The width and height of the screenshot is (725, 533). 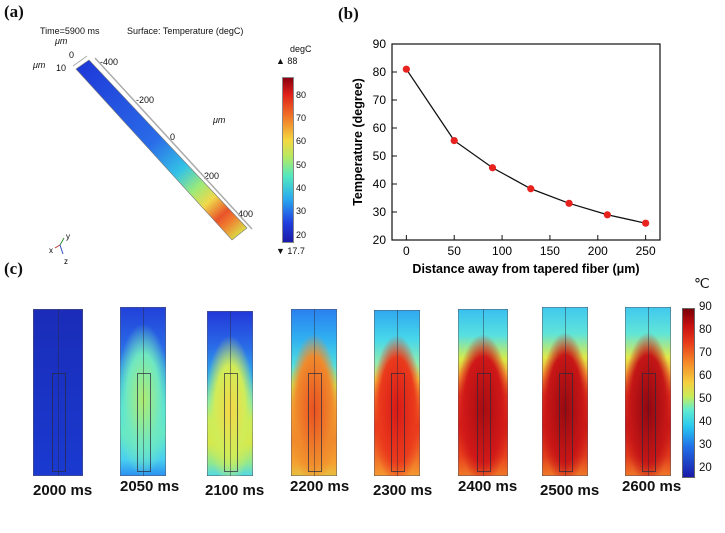 What do you see at coordinates (290, 251) in the screenshot?
I see `colorbar-a-min: ▼ 17.7` at bounding box center [290, 251].